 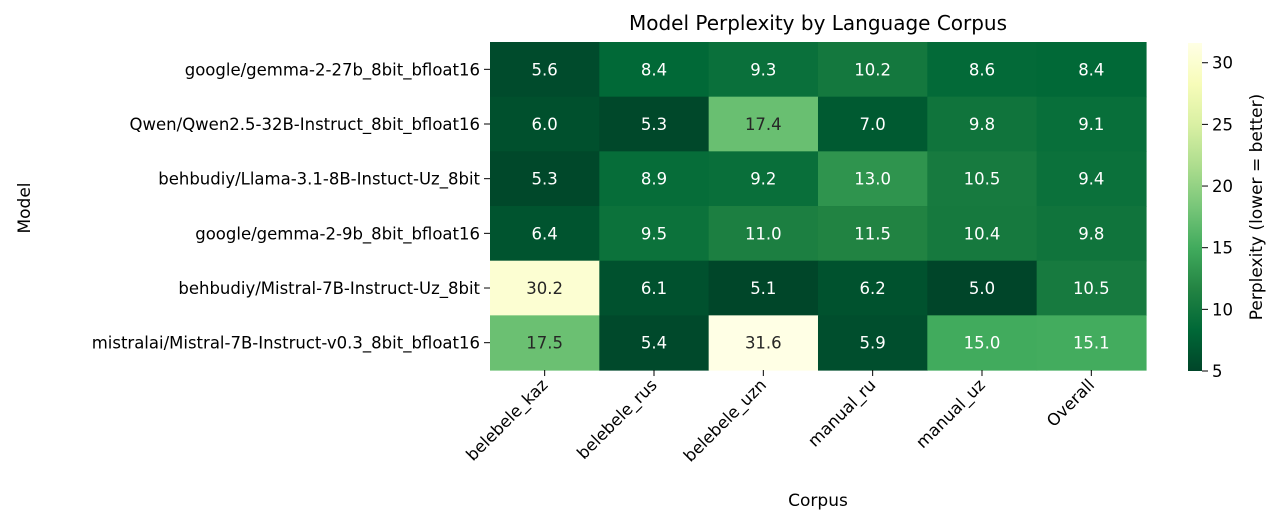 I want to click on cell-value-label: 10.2, so click(x=872, y=69).